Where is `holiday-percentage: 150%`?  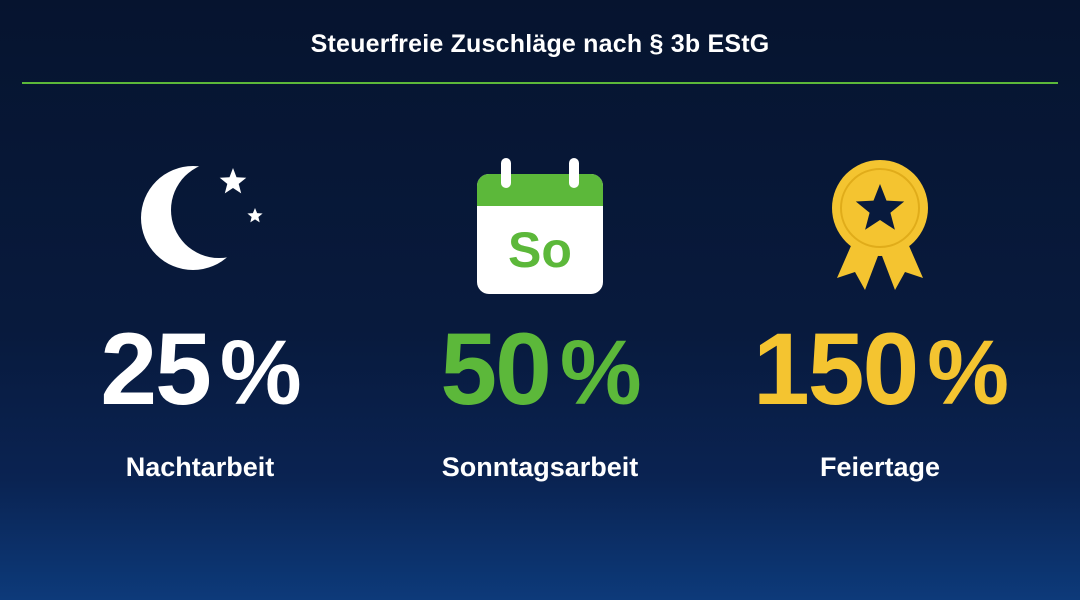
holiday-percentage: 150% is located at coordinates (880, 369).